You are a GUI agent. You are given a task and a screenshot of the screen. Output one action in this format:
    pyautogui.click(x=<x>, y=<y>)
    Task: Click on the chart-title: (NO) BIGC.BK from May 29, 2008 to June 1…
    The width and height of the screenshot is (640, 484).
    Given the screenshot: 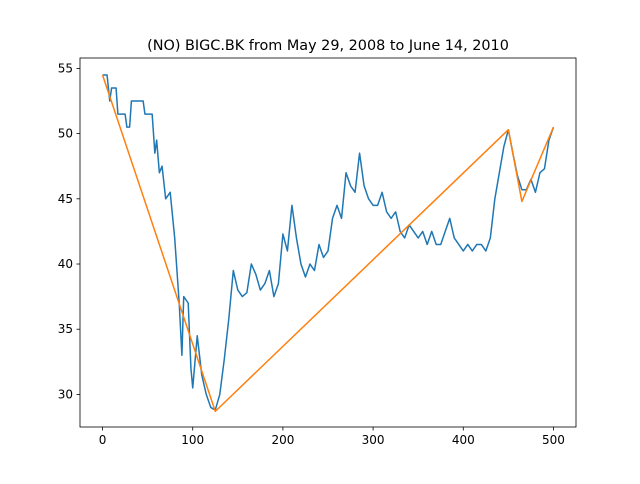 What is the action you would take?
    pyautogui.click(x=328, y=46)
    